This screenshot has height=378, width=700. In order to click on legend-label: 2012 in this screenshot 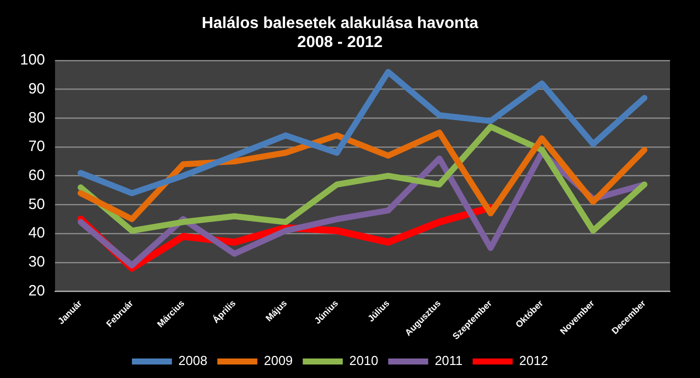, I will do `click(533, 360)`.